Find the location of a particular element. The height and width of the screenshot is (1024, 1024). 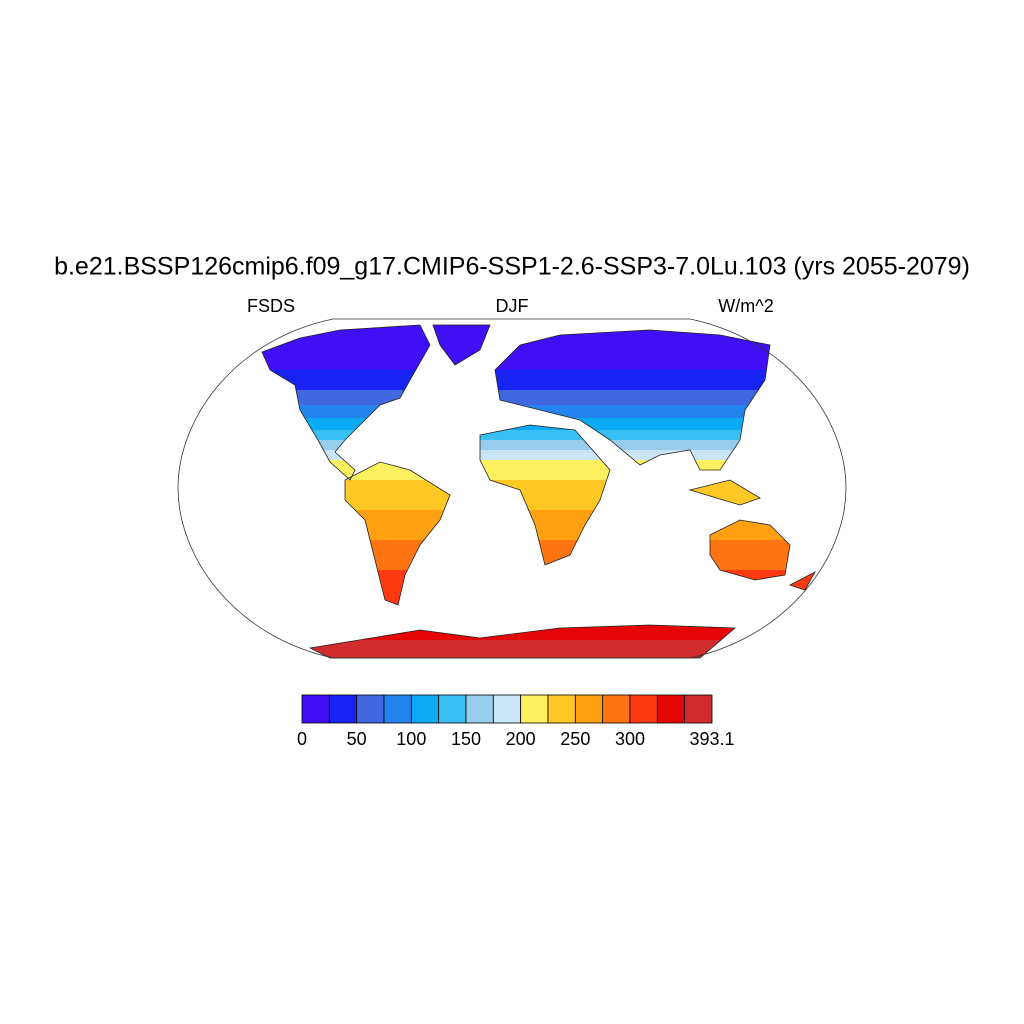

colorbar-label: 100 is located at coordinates (411, 739).